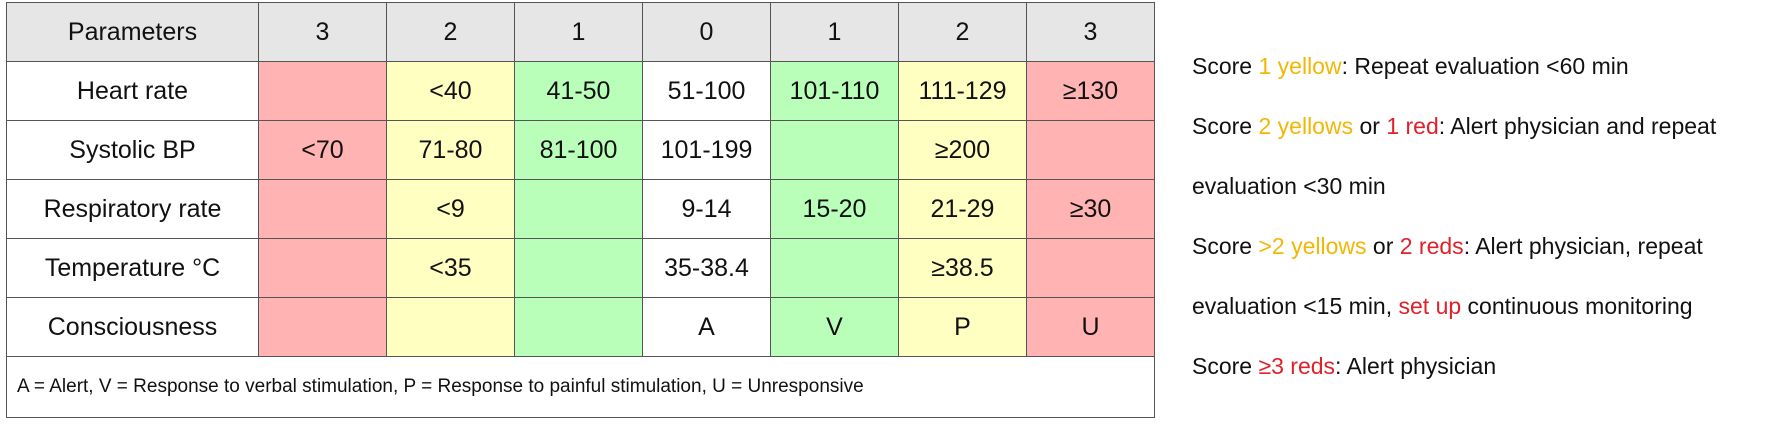 The height and width of the screenshot is (432, 1776). I want to click on row-label: Systolic BP, so click(132, 150).